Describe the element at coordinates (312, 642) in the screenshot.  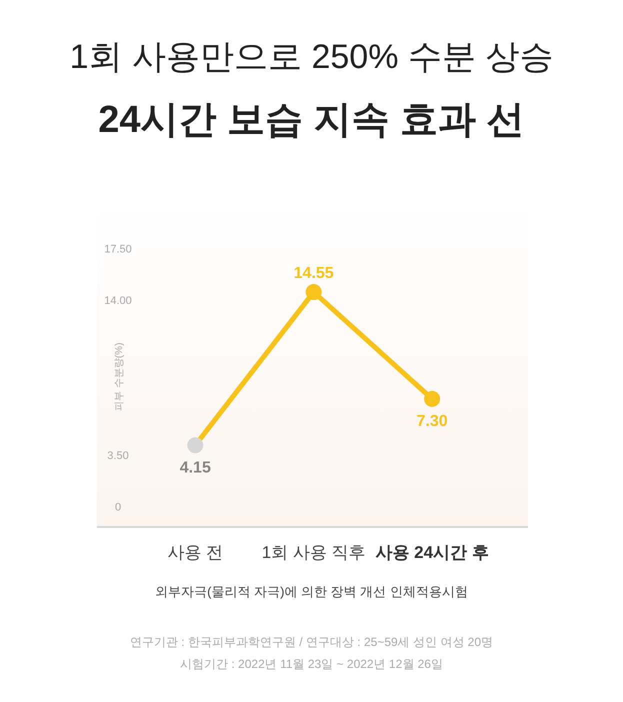
I see `text: 연구기관 : 한국피부과학연구원 / 연구대상 : 25~59세 성인 여성 20명` at that location.